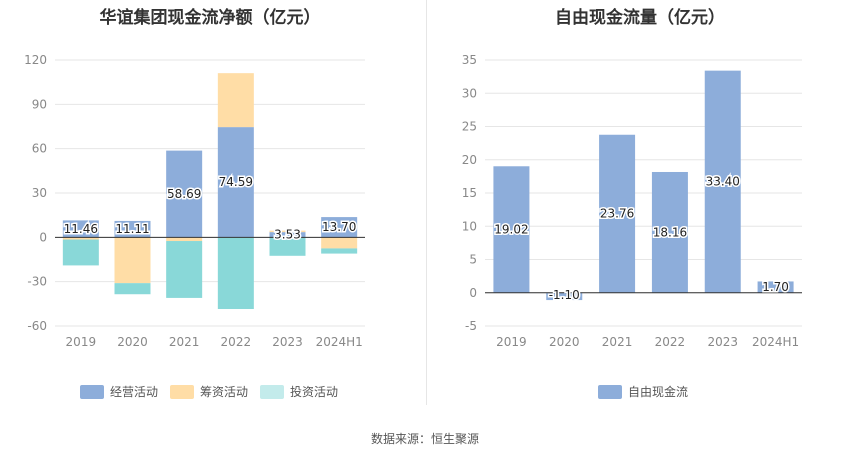 The width and height of the screenshot is (850, 459). What do you see at coordinates (272, 391) in the screenshot?
I see `legend-swatch-investing` at bounding box center [272, 391].